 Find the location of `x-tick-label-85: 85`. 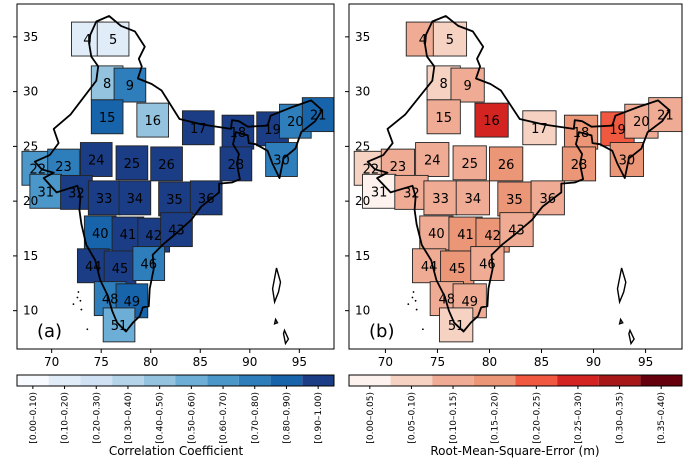

x-tick-label-85: 85 is located at coordinates (541, 362).